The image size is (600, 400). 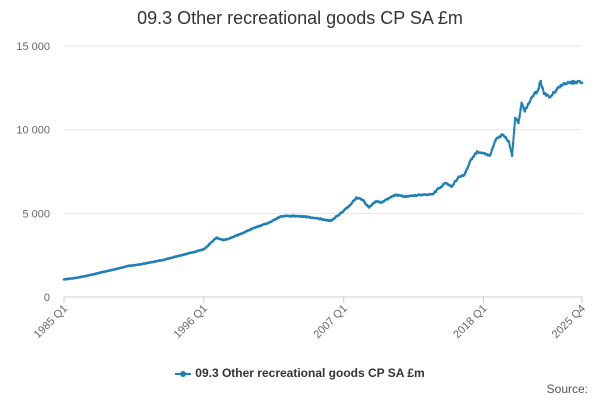 What do you see at coordinates (33, 47) in the screenshot?
I see `y-tick-label: 15 000` at bounding box center [33, 47].